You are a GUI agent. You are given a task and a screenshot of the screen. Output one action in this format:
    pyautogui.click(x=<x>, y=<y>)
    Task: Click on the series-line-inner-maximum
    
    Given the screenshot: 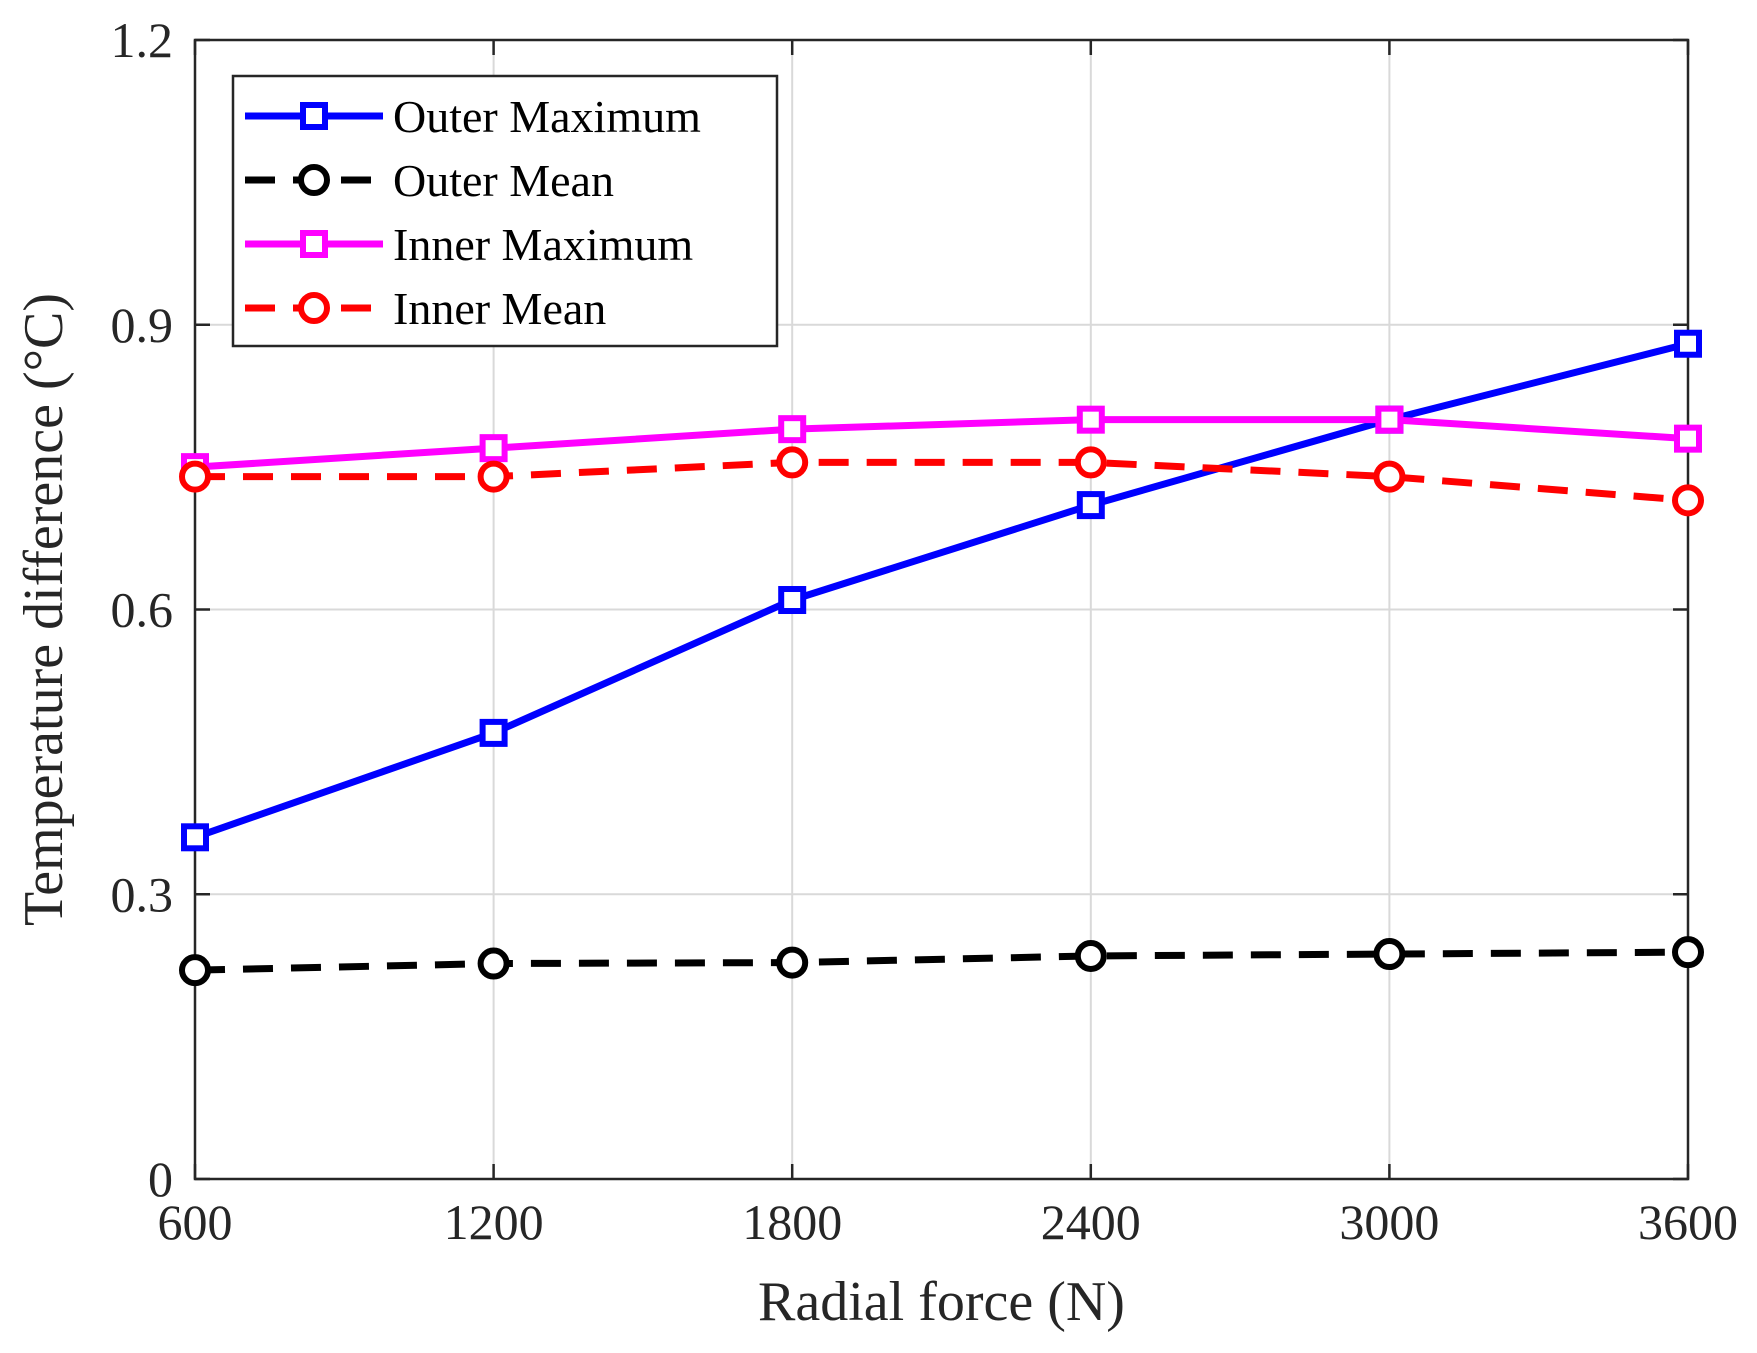 What is the action you would take?
    pyautogui.click(x=941, y=443)
    